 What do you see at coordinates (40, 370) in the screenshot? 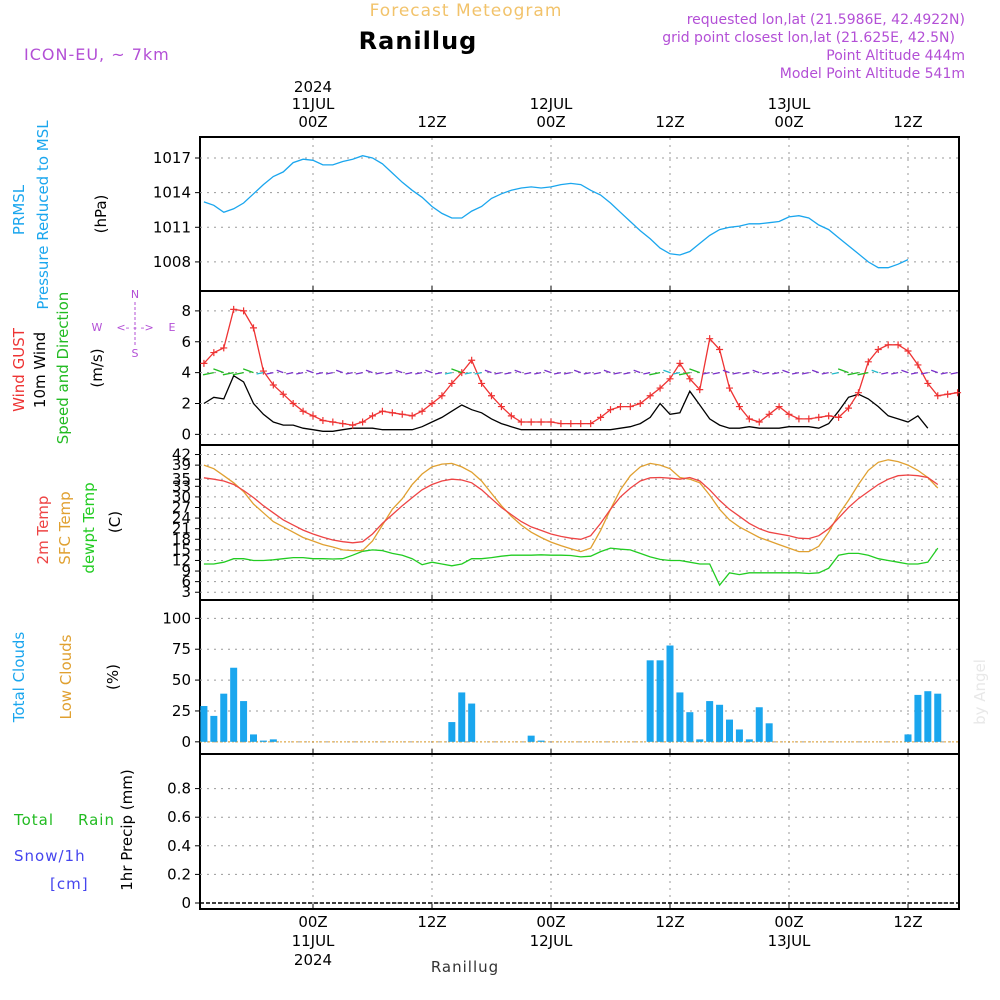
I see `wind-label: 10m Wind` at bounding box center [40, 370].